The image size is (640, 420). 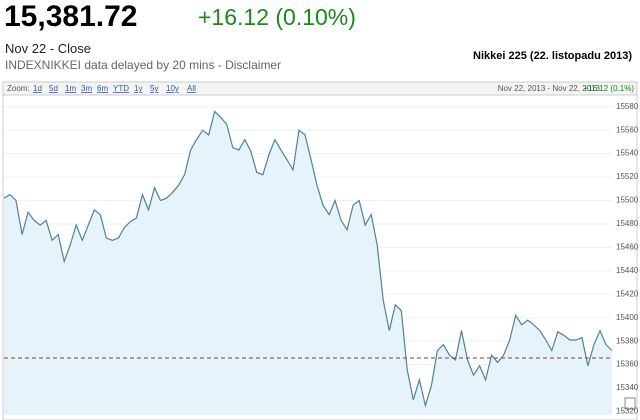 I want to click on date-range: Nov 22, 2013 - Nov 22, 2013, so click(x=549, y=88).